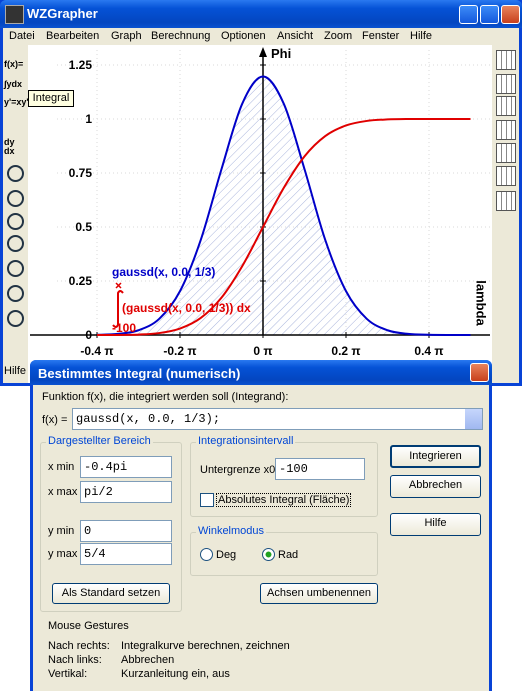 The width and height of the screenshot is (522, 691). I want to click on gesture-name: Vertikal:, so click(68, 674).